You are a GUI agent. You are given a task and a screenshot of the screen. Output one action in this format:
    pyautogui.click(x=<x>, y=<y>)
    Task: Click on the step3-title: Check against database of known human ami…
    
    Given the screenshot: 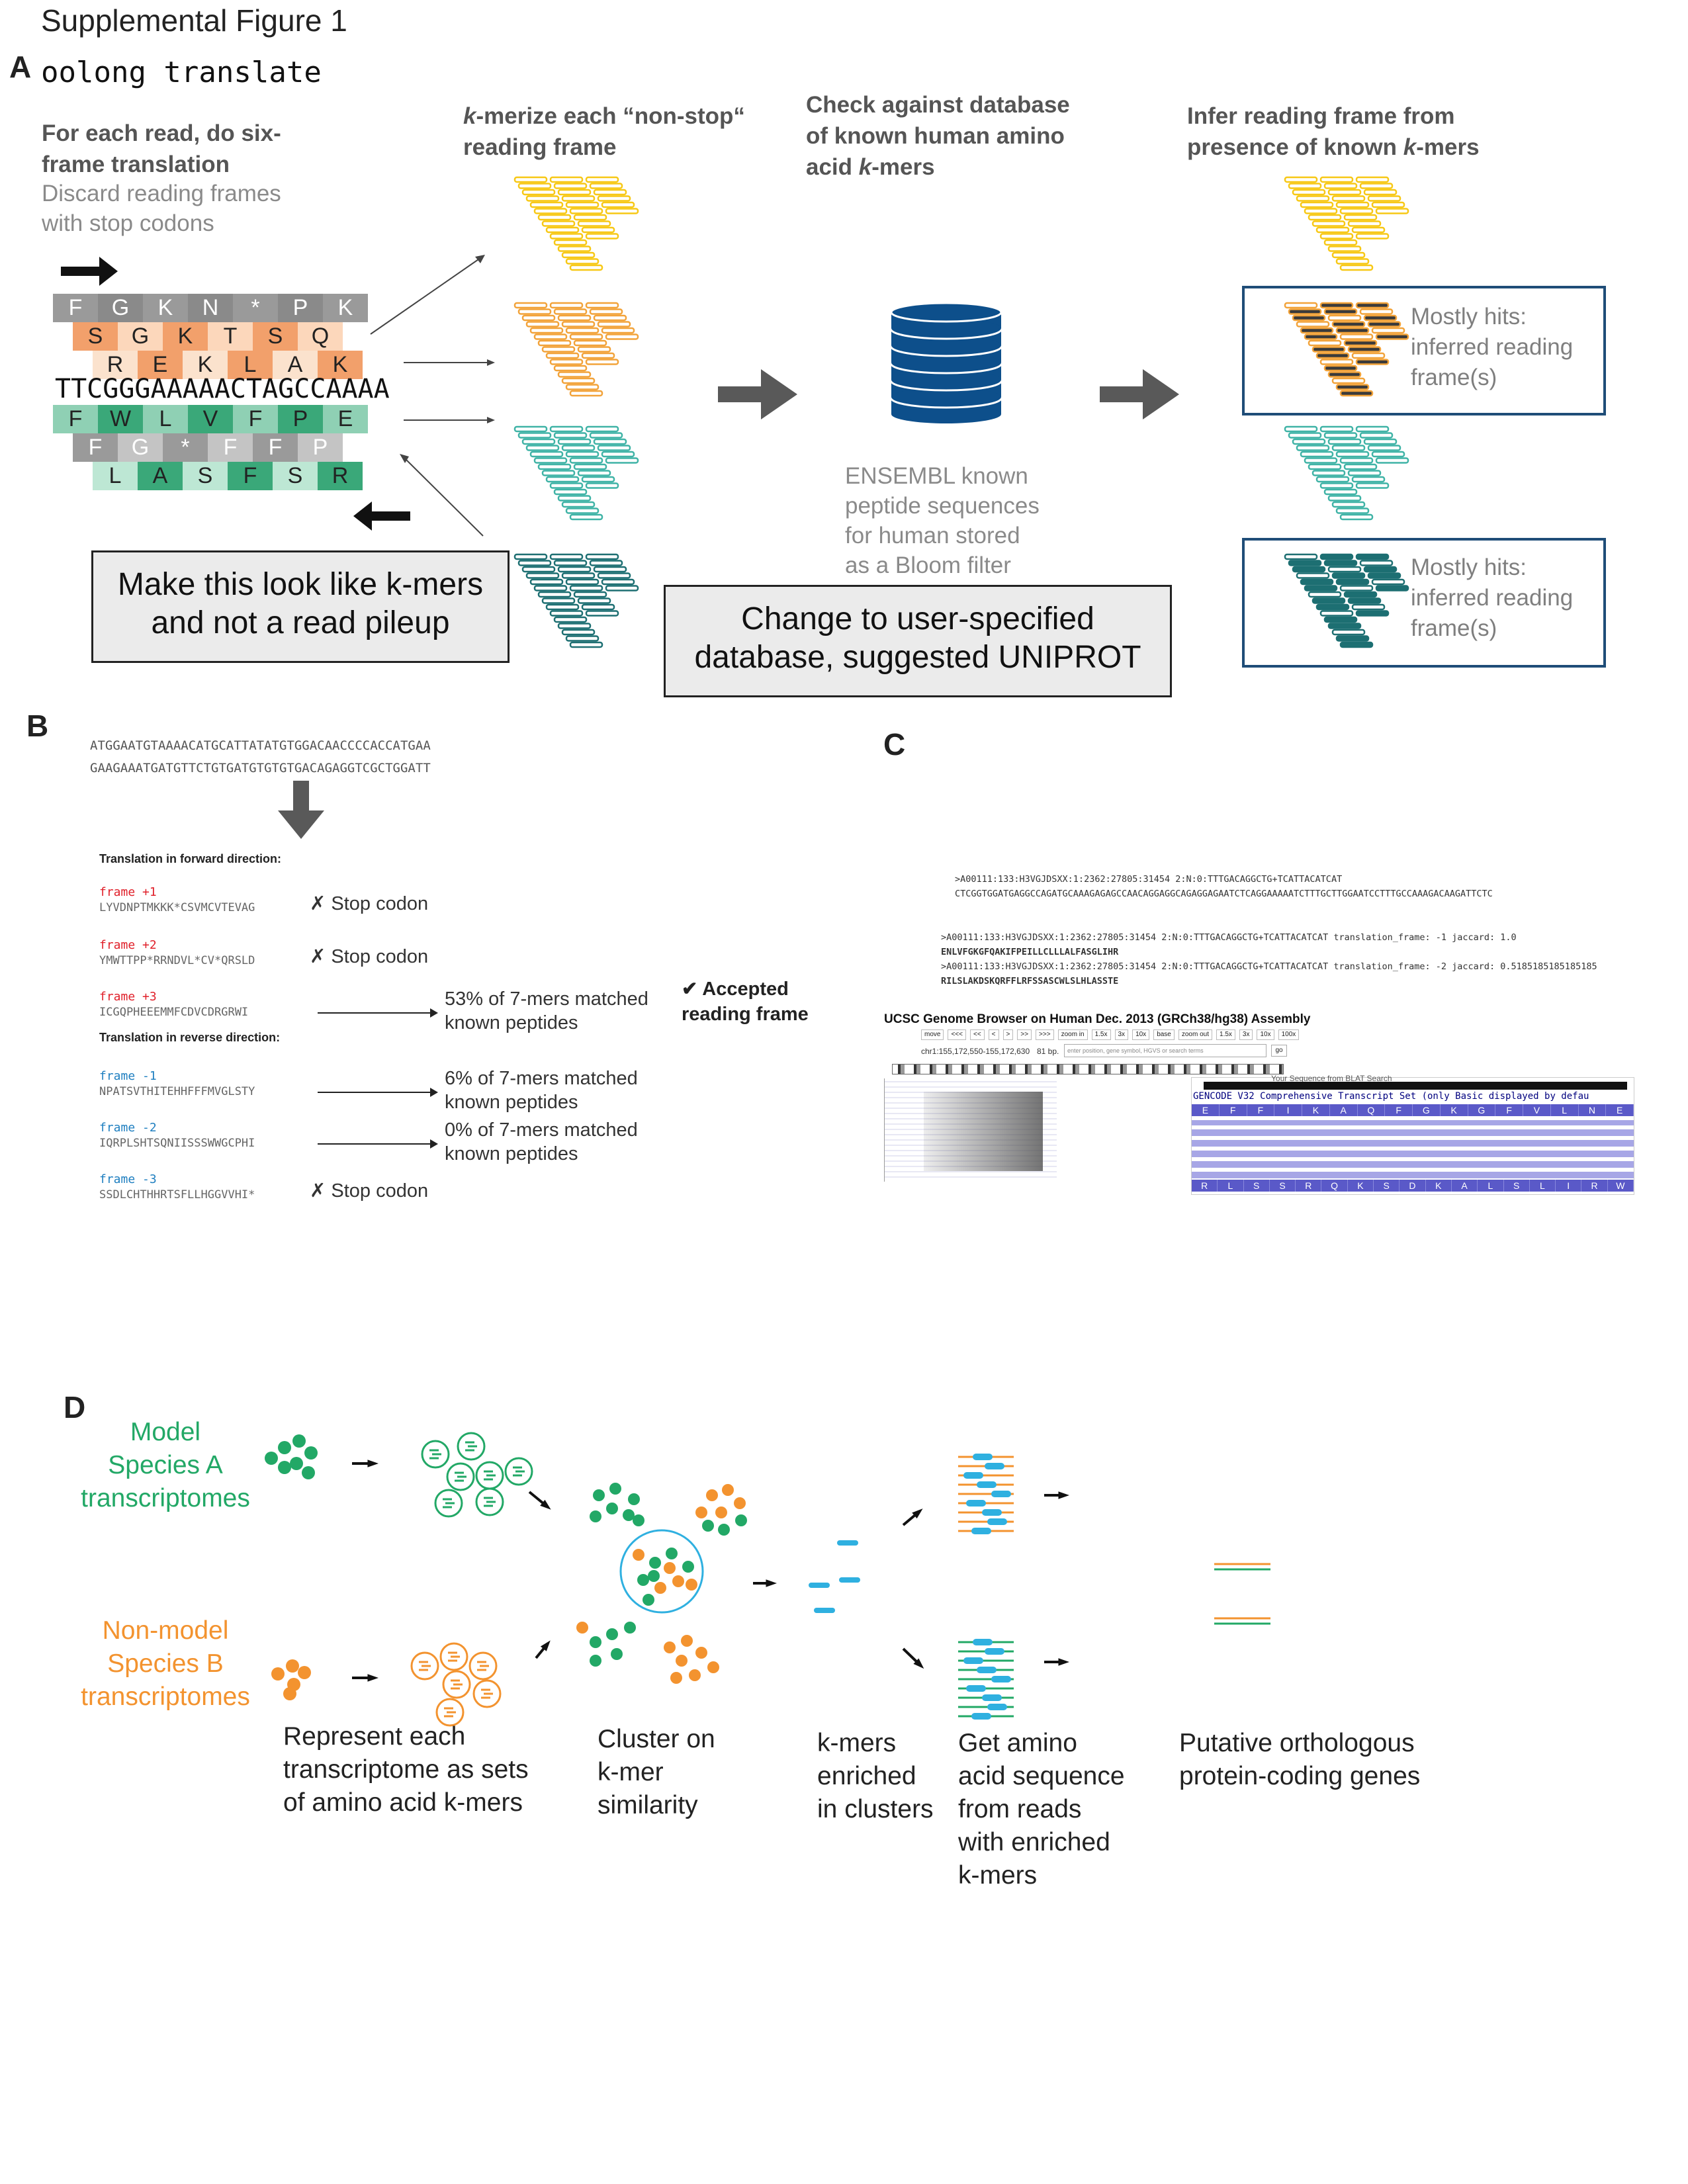 What is the action you would take?
    pyautogui.click(x=938, y=136)
    